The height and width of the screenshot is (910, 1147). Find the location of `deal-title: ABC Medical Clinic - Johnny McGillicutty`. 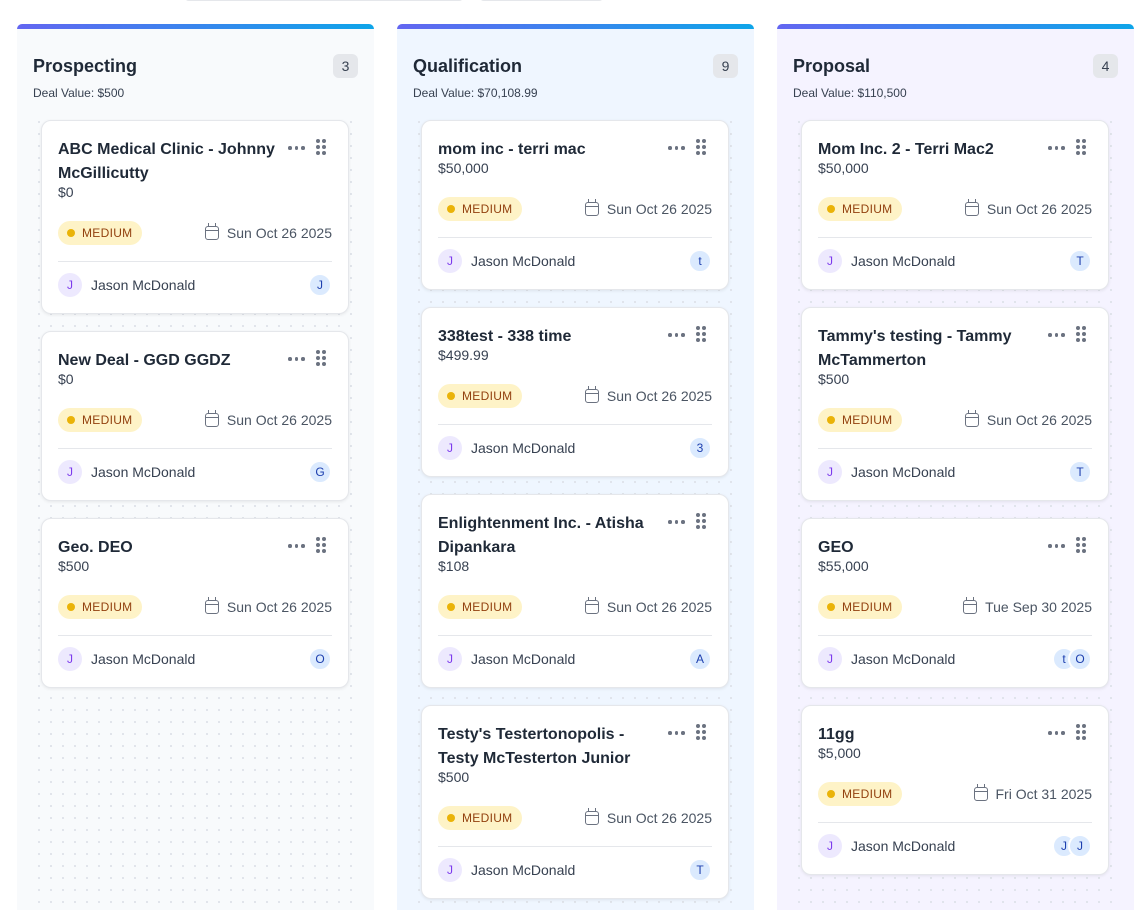

deal-title: ABC Medical Clinic - Johnny McGillicutty is located at coordinates (166, 161).